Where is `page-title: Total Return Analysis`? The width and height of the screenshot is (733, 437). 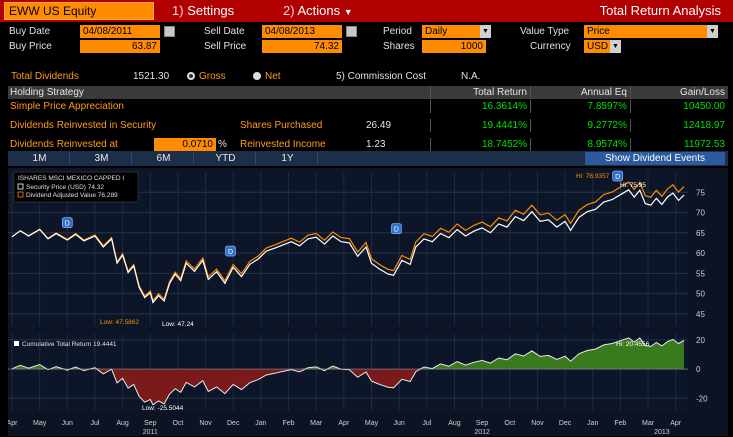
page-title: Total Return Analysis is located at coordinates (660, 10).